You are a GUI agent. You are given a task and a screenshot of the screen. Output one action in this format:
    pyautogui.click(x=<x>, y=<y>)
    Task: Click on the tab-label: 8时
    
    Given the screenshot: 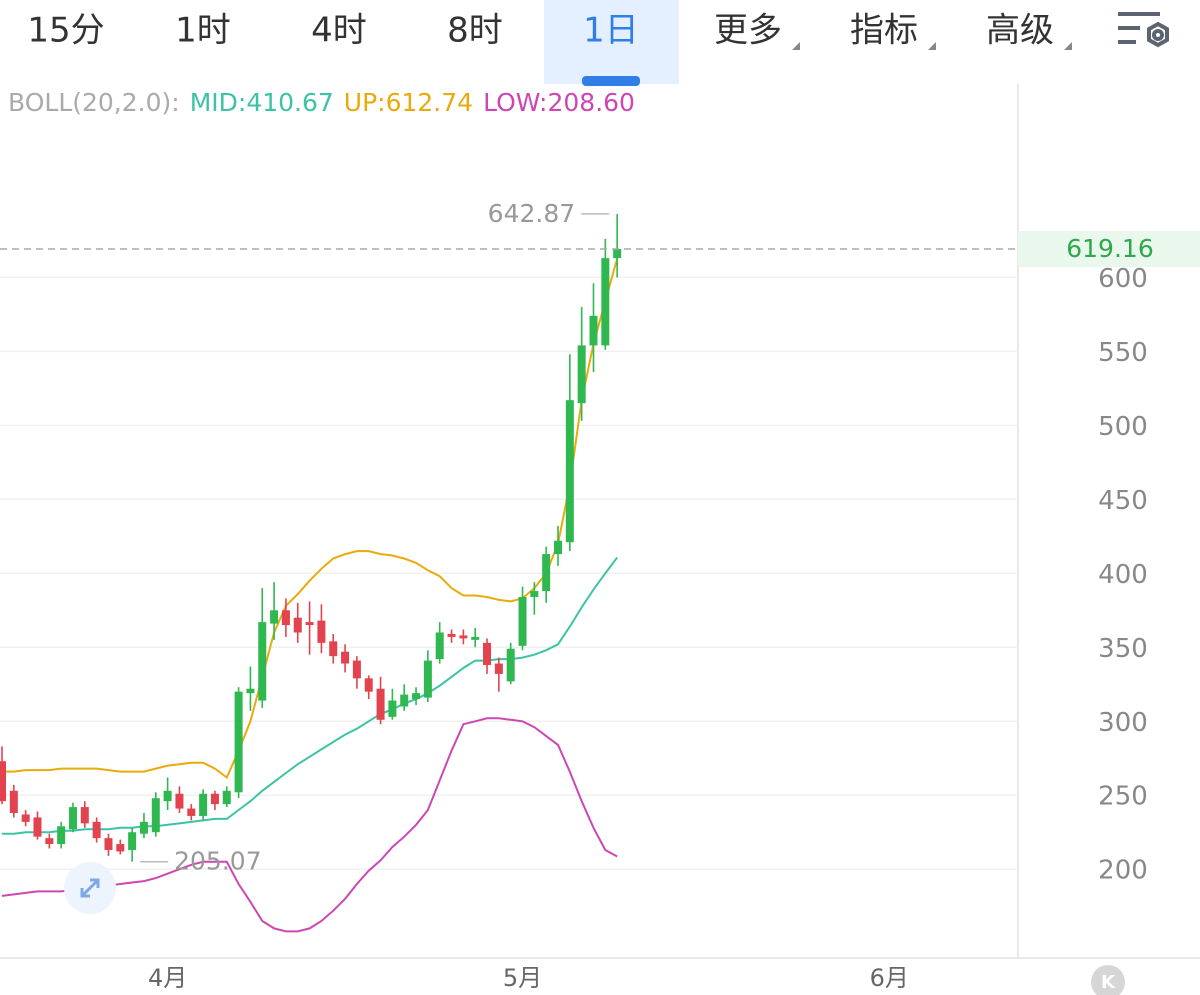 What is the action you would take?
    pyautogui.click(x=475, y=31)
    